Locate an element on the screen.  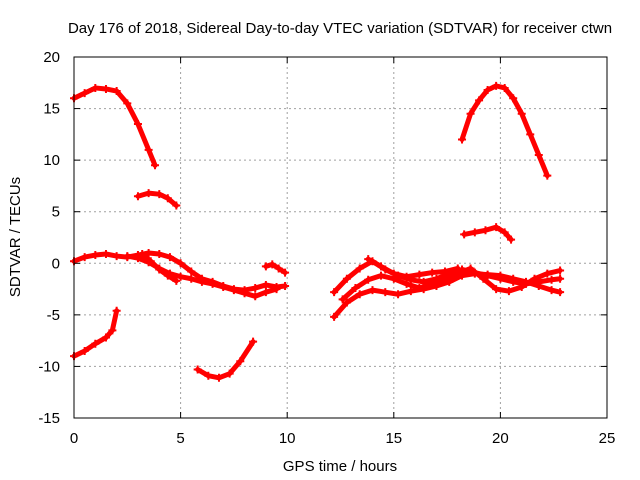
y-tick-label: 0 is located at coordinates (56, 263).